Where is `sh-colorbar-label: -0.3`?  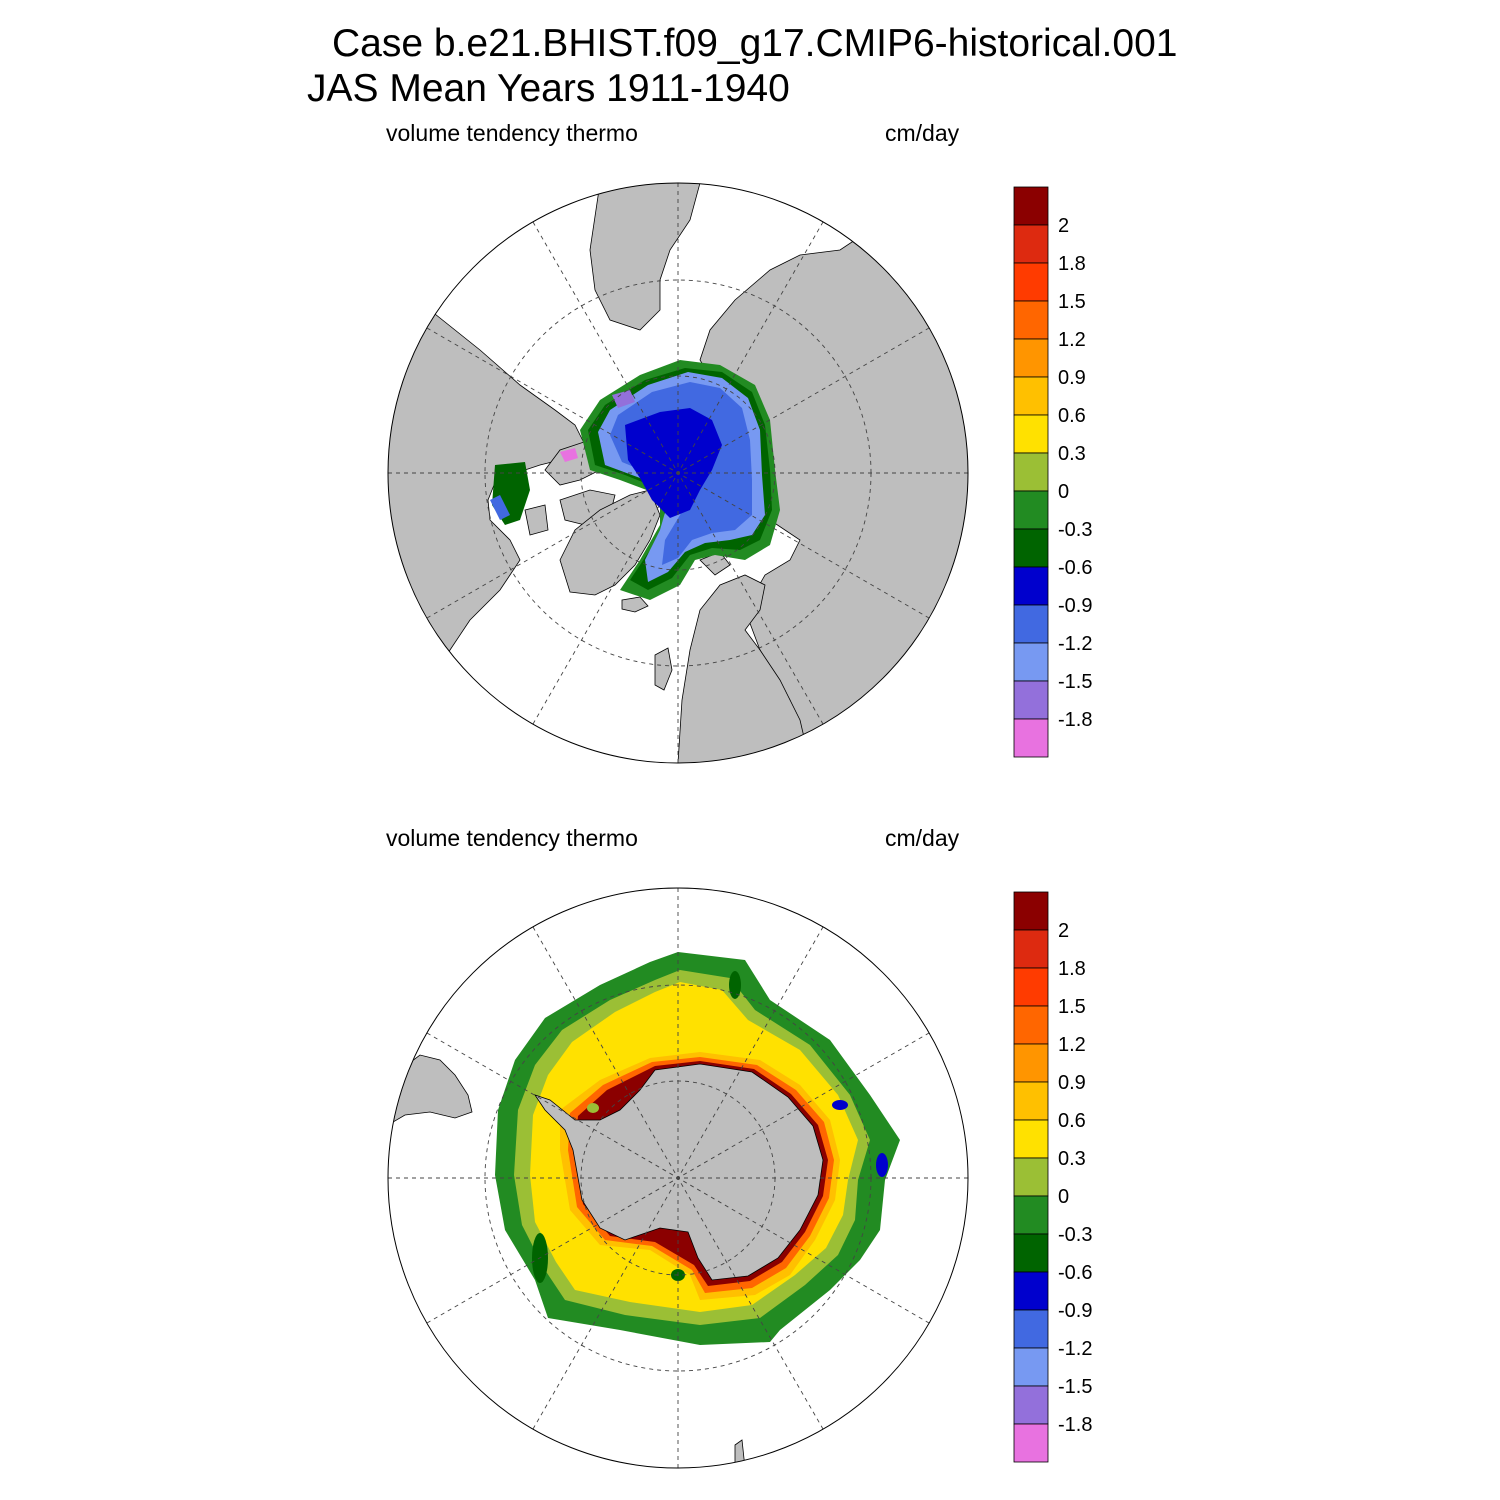
sh-colorbar-label: -0.3 is located at coordinates (1075, 1235).